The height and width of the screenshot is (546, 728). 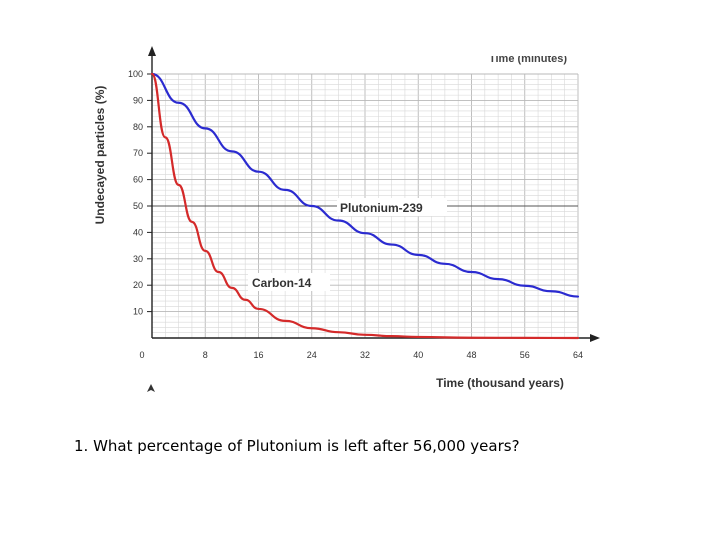 I want to click on x-tick-labels: 0 8 16 24 32 40 48 56 64, so click(x=361, y=355).